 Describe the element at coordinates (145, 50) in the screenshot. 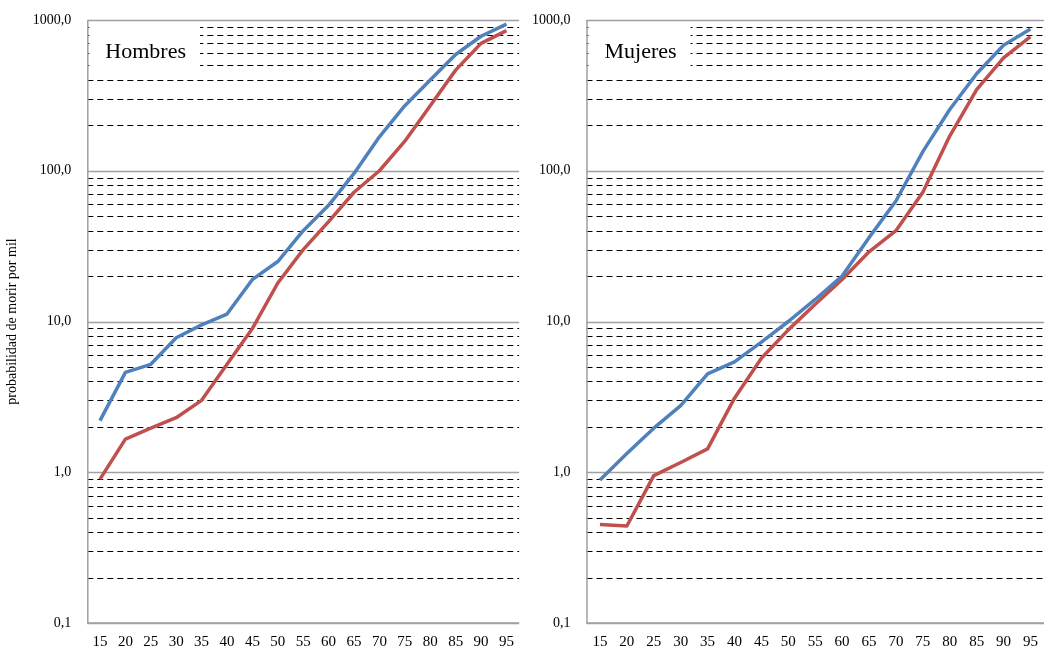

I see `text: Hombres` at that location.